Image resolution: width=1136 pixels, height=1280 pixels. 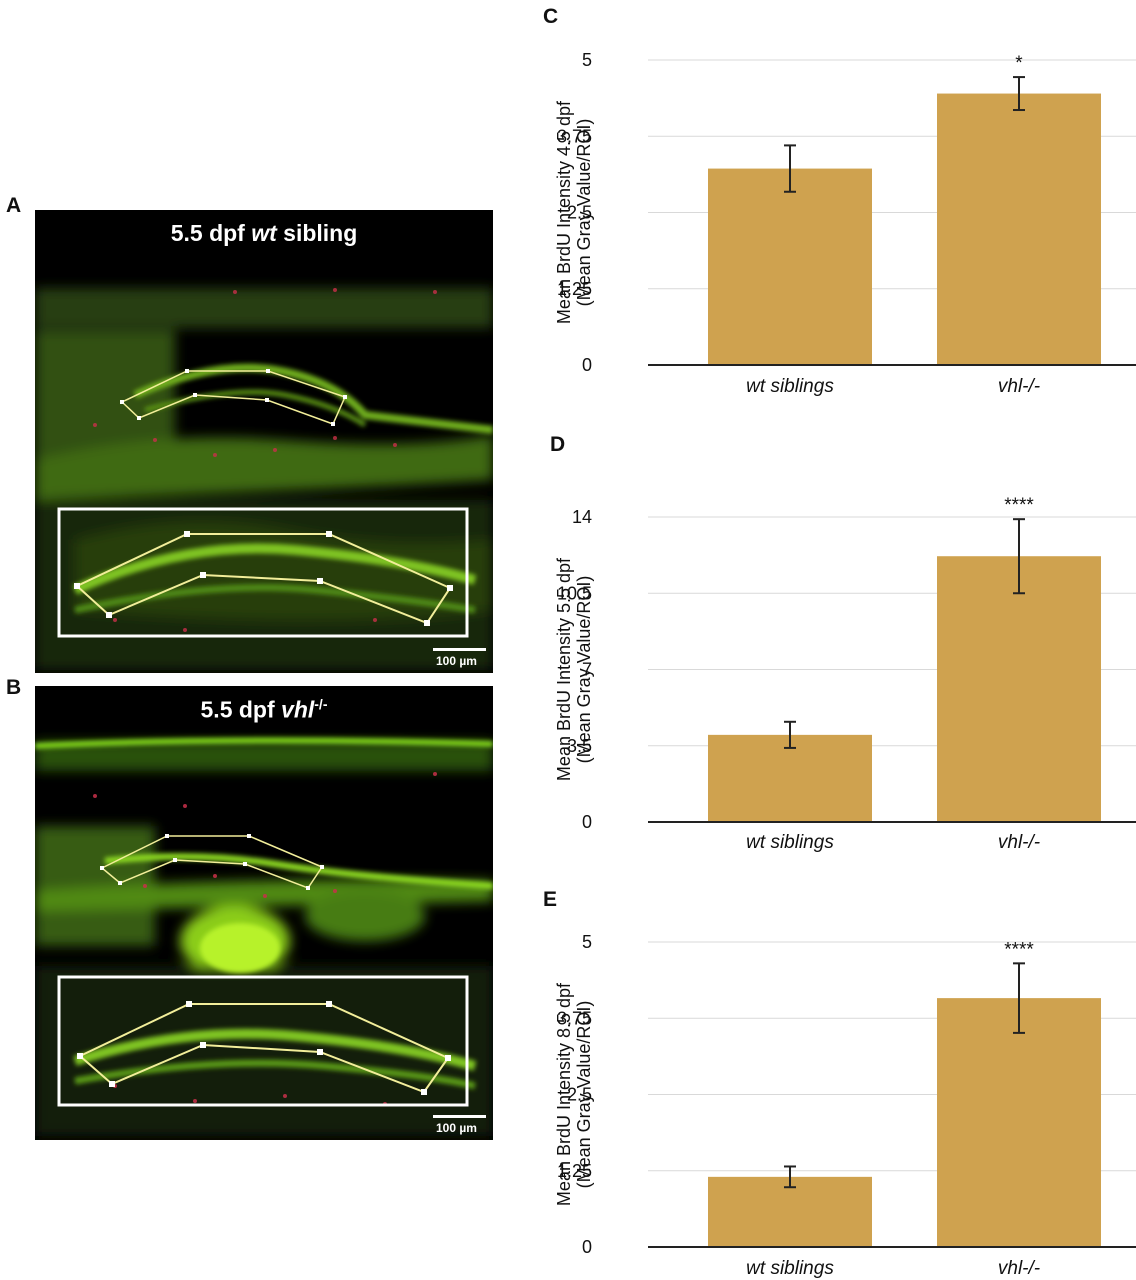 What do you see at coordinates (264, 936) in the screenshot?
I see `micrograph-b-image` at bounding box center [264, 936].